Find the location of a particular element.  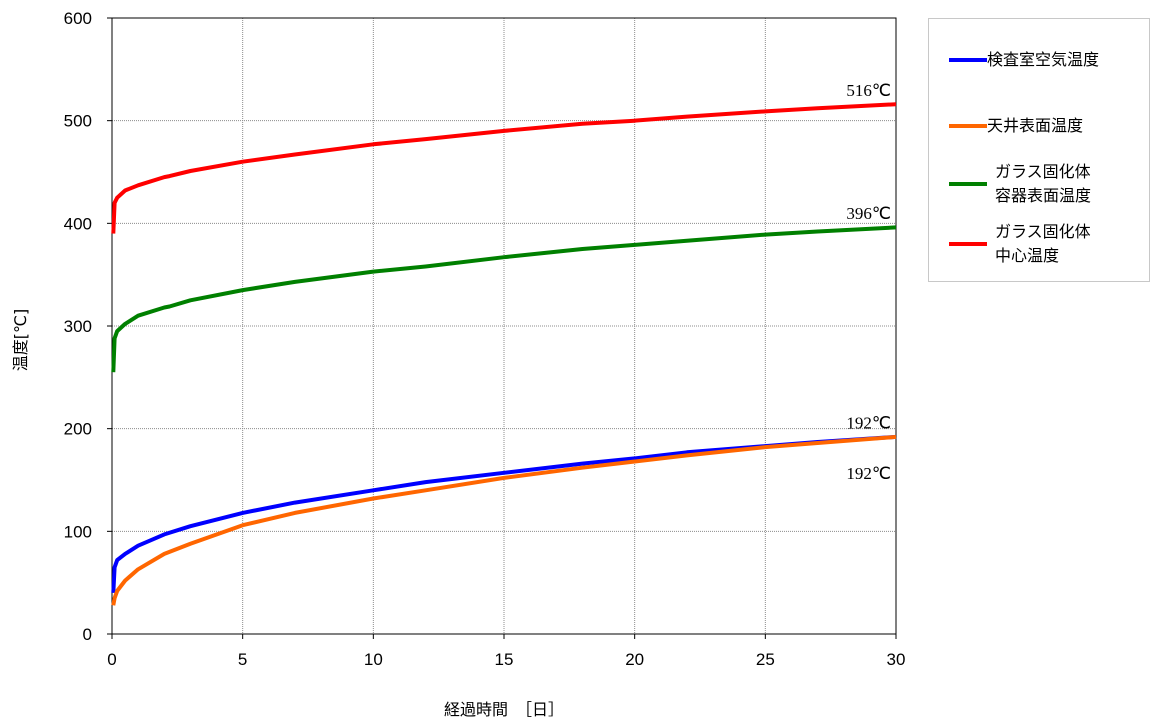

legend-label: 天井表面温度 is located at coordinates (1035, 125).